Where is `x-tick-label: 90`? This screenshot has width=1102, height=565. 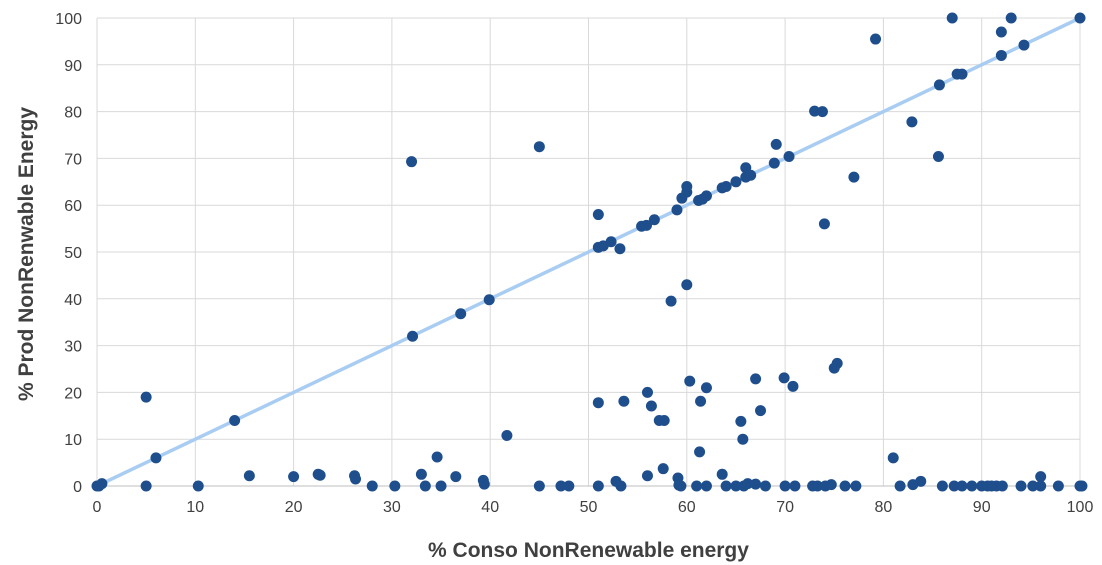
x-tick-label: 90 is located at coordinates (982, 507).